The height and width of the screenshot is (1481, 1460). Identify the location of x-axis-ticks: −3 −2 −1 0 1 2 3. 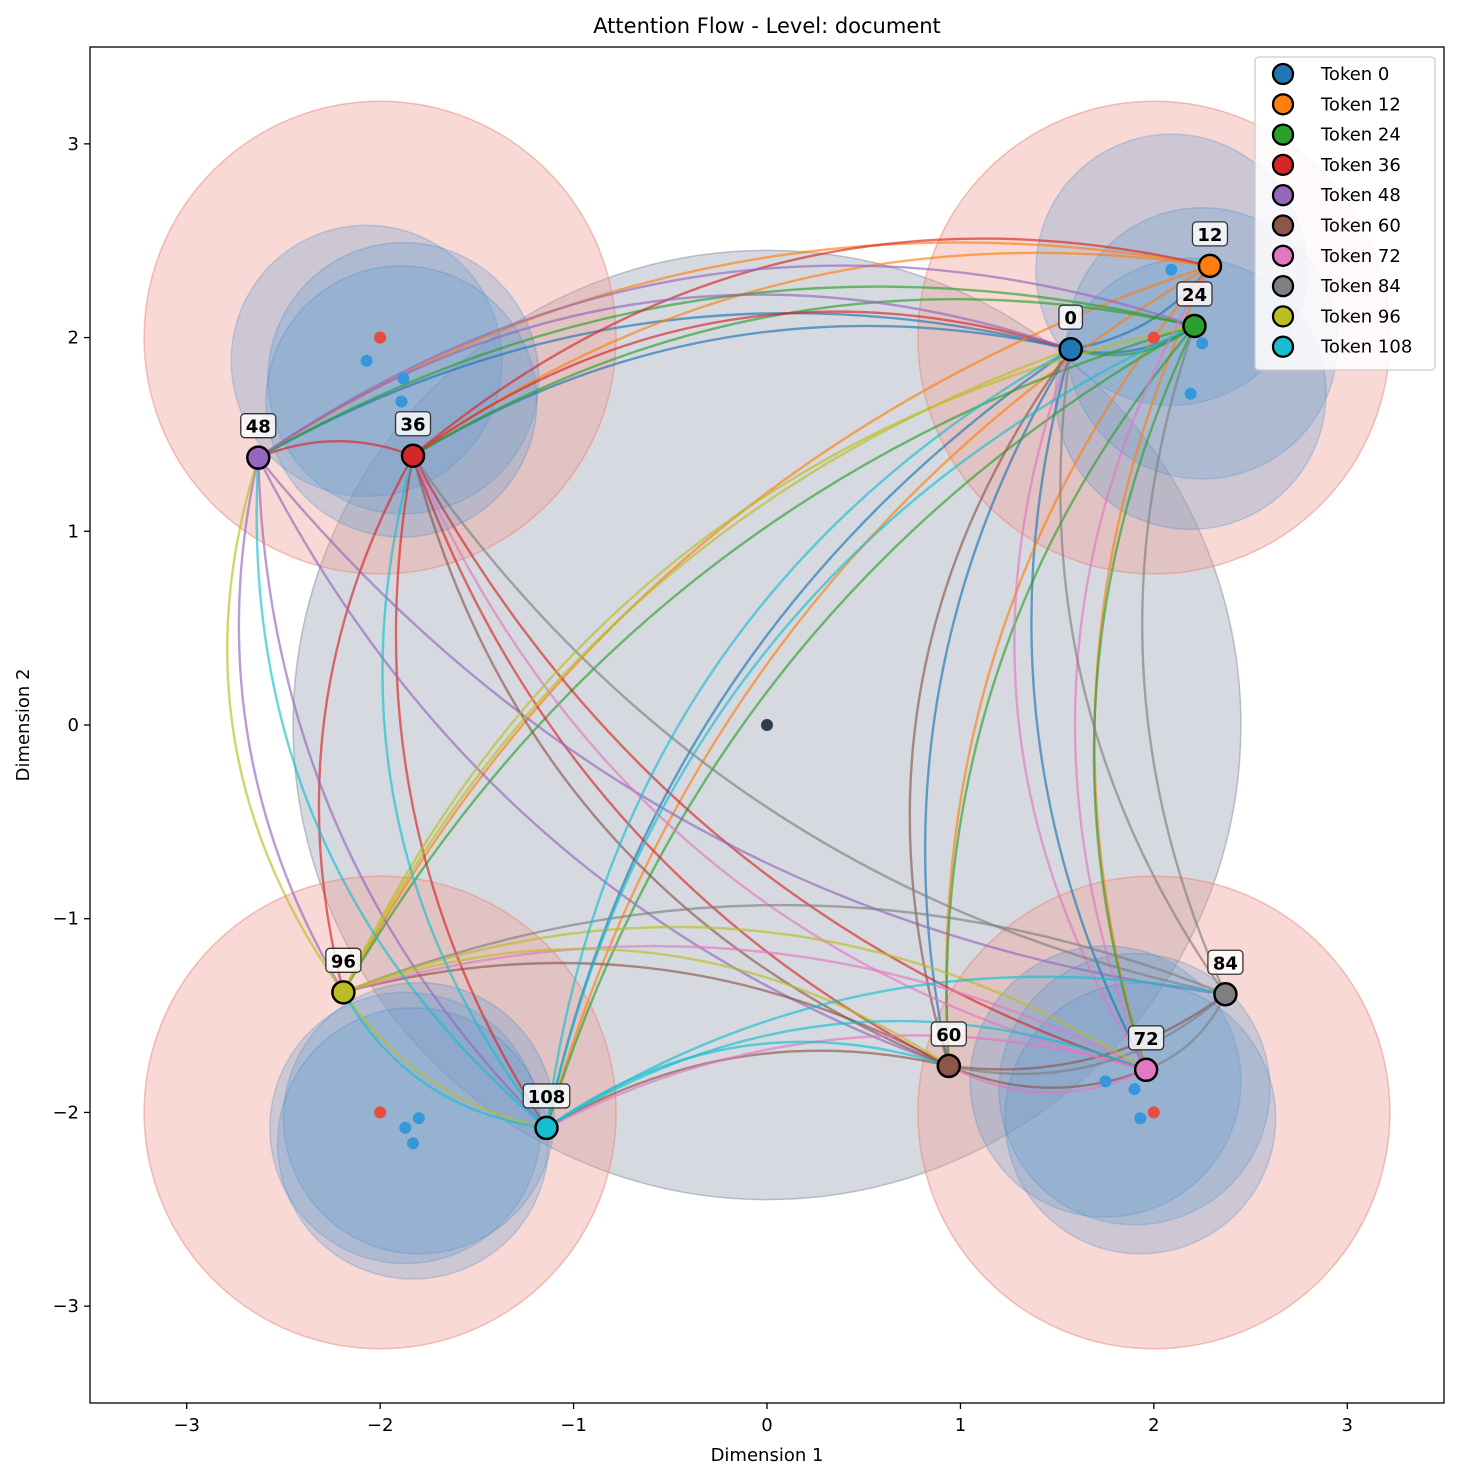
(763, 1419).